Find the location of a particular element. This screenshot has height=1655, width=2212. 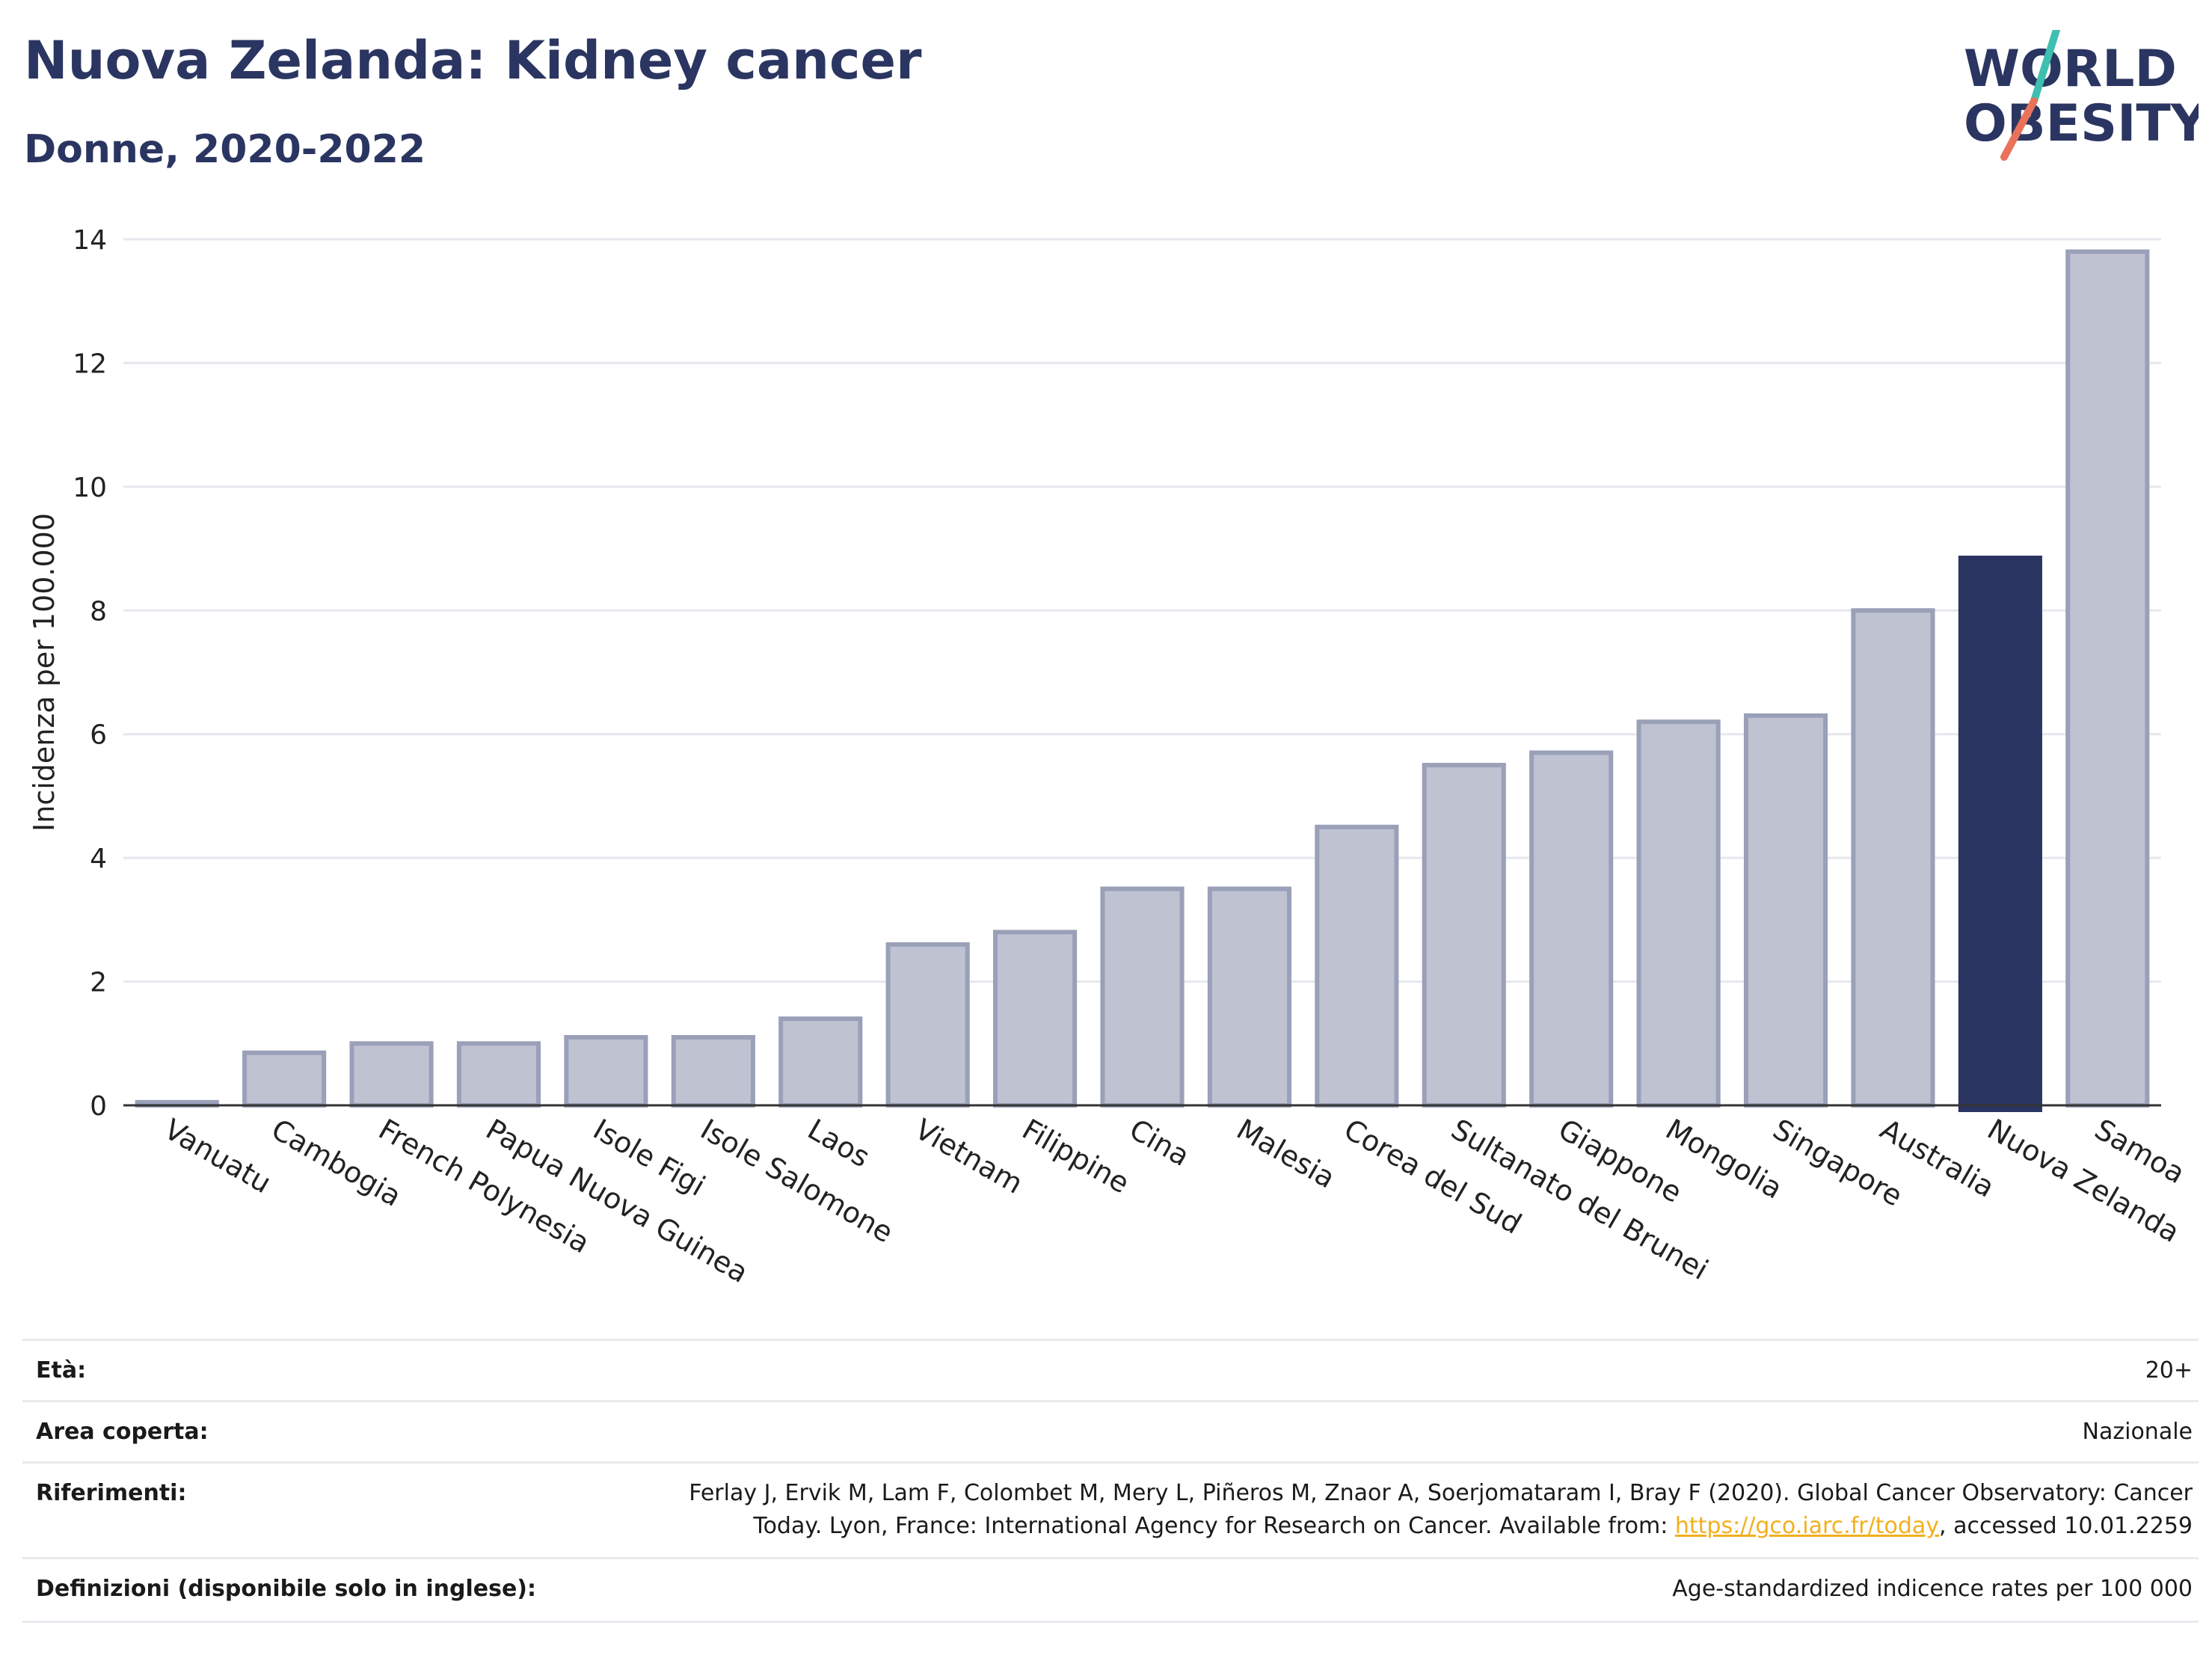

bar-isole-salomone is located at coordinates (713, 1071).